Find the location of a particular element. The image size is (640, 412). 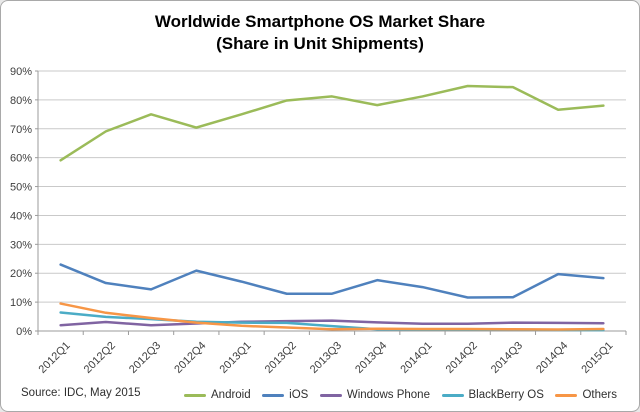

y-tick-label: 30% is located at coordinates (21, 245).